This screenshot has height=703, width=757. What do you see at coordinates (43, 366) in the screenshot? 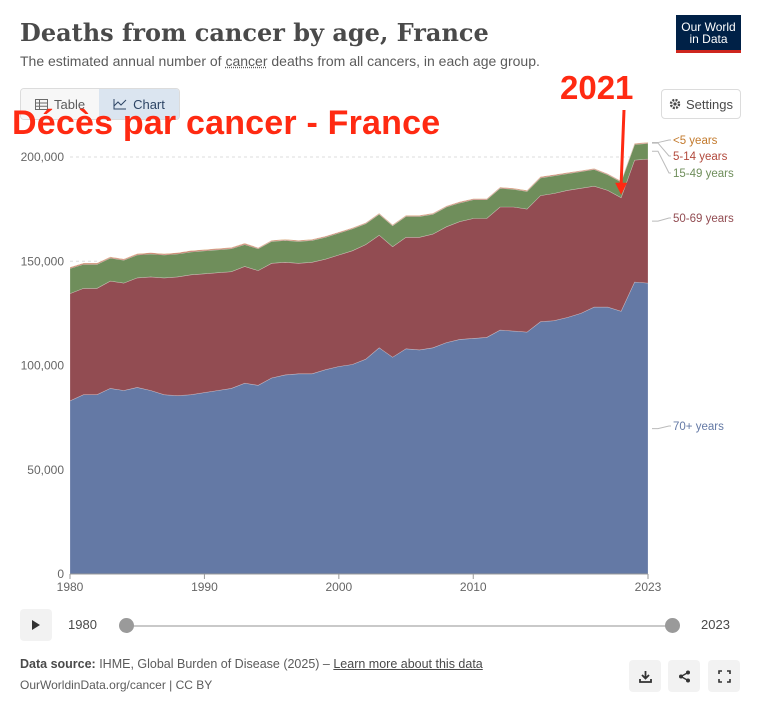
I see `y-tick-label: 100,000` at bounding box center [43, 366].